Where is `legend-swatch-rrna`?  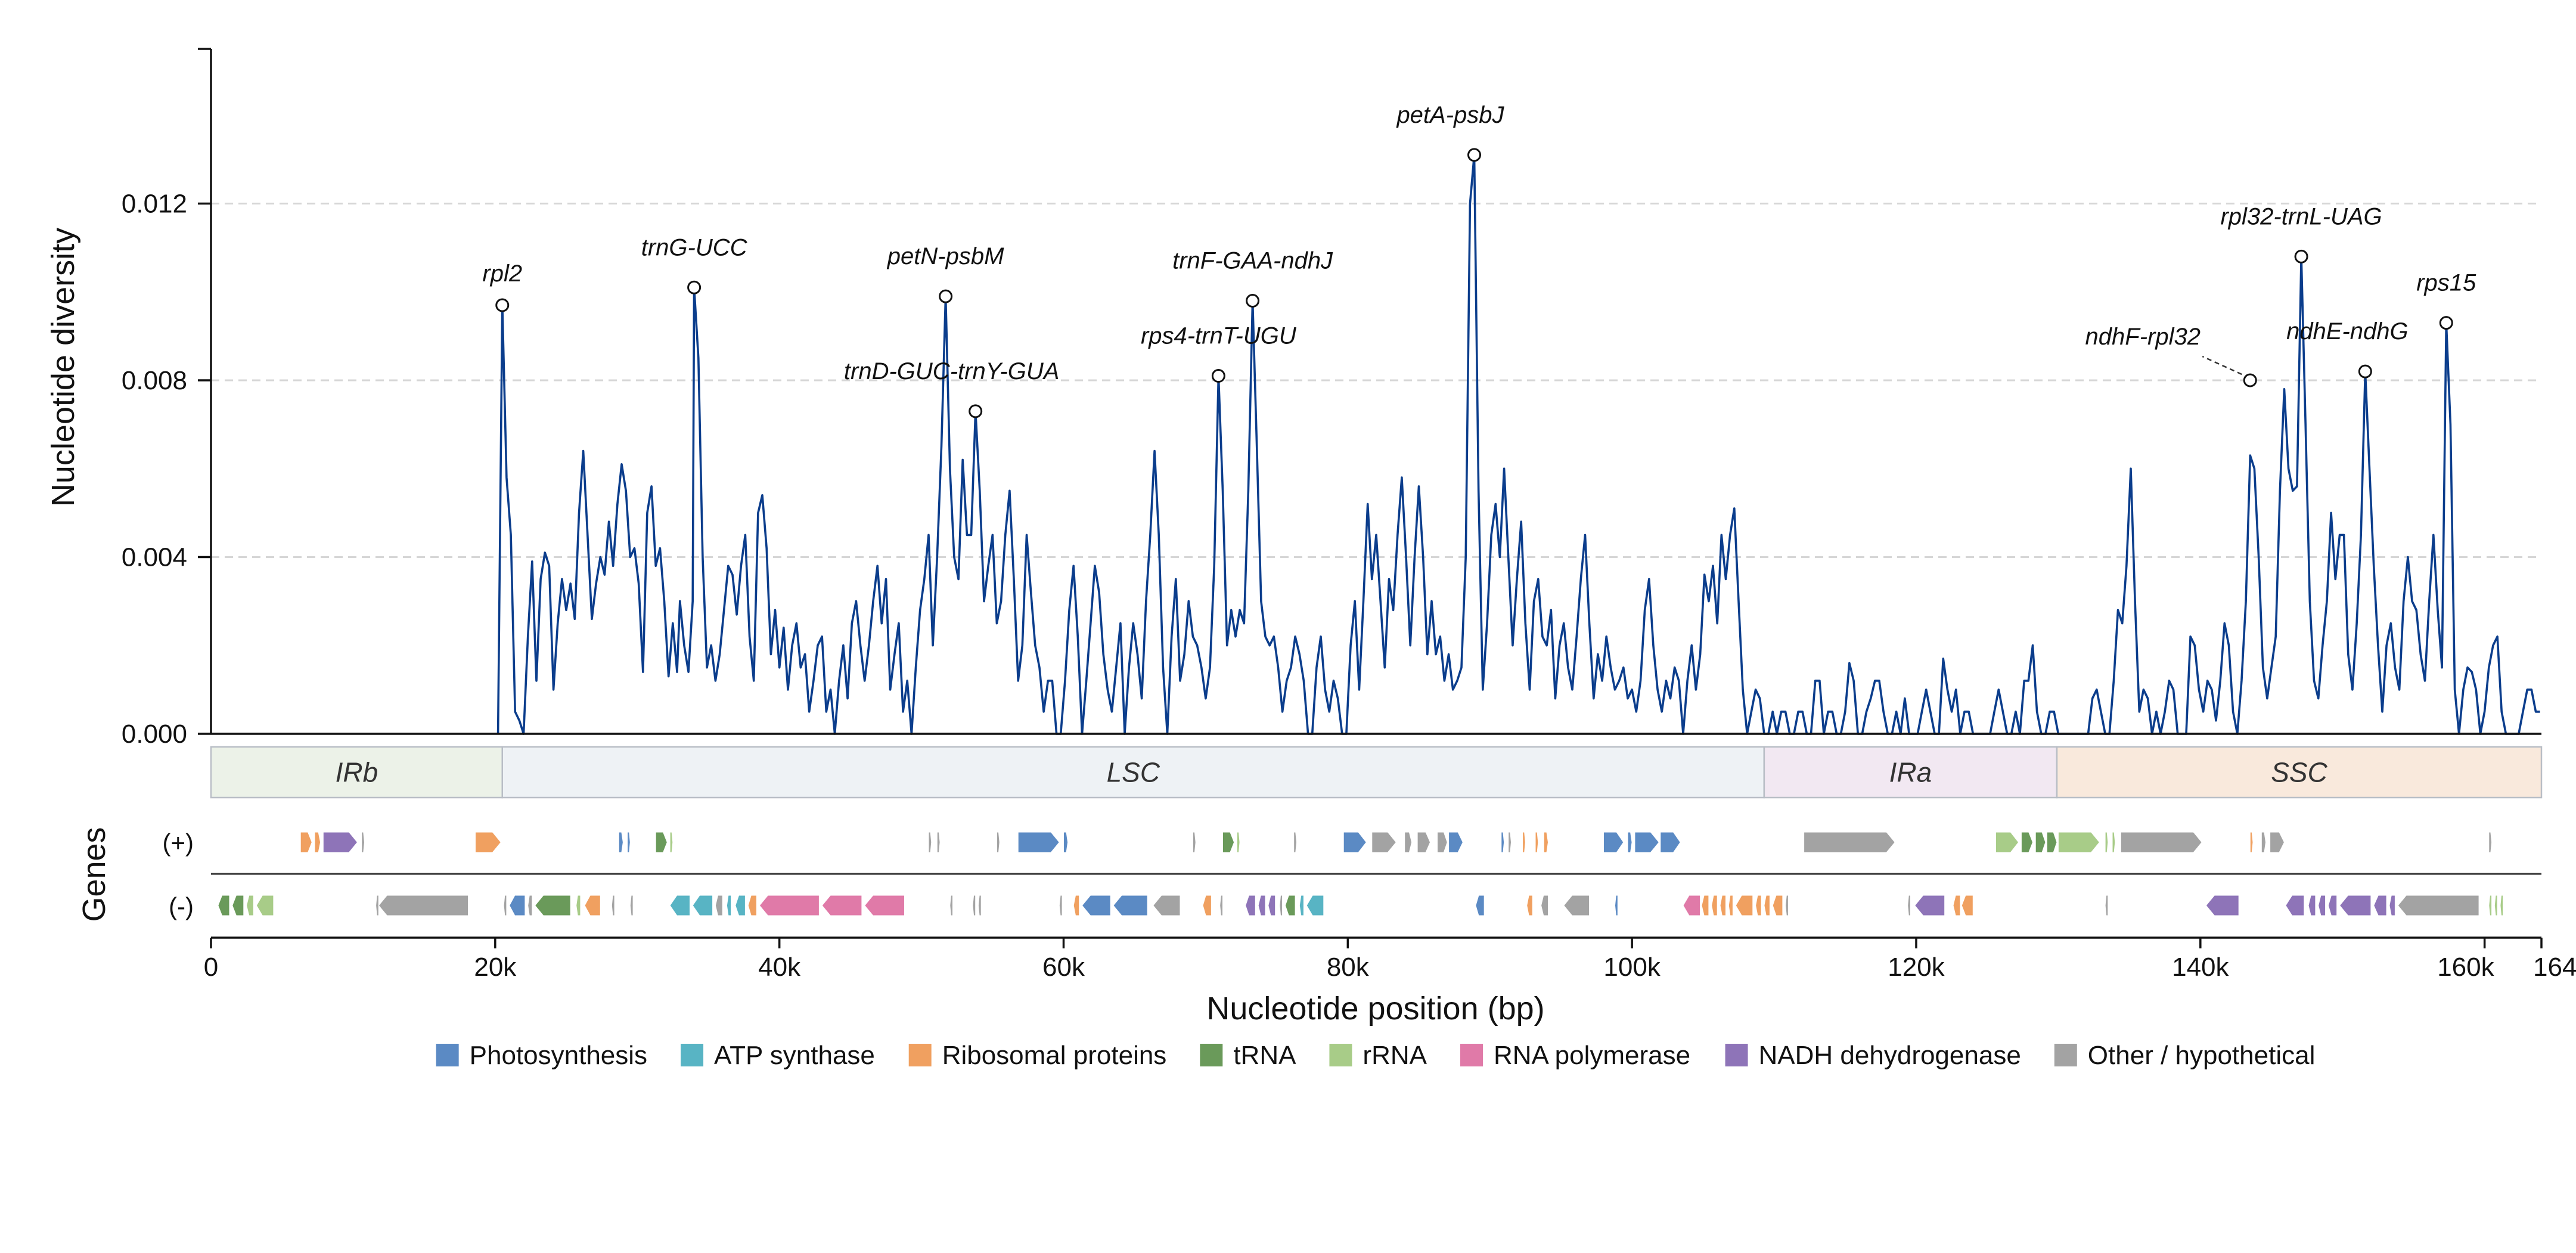 legend-swatch-rrna is located at coordinates (1341, 1055).